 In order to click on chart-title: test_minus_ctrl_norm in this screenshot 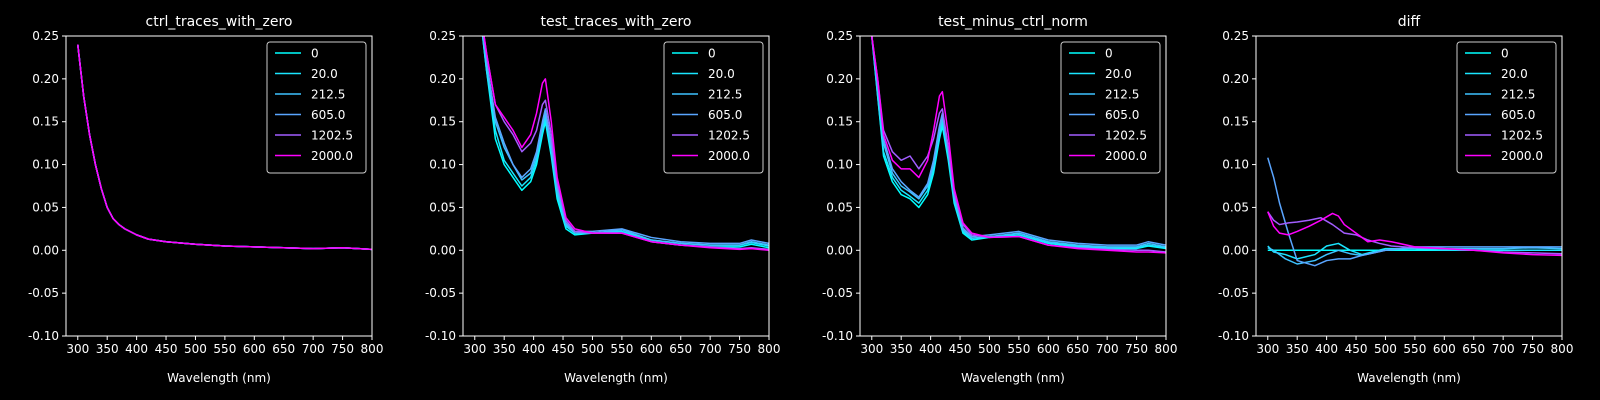, I will do `click(1013, 22)`.